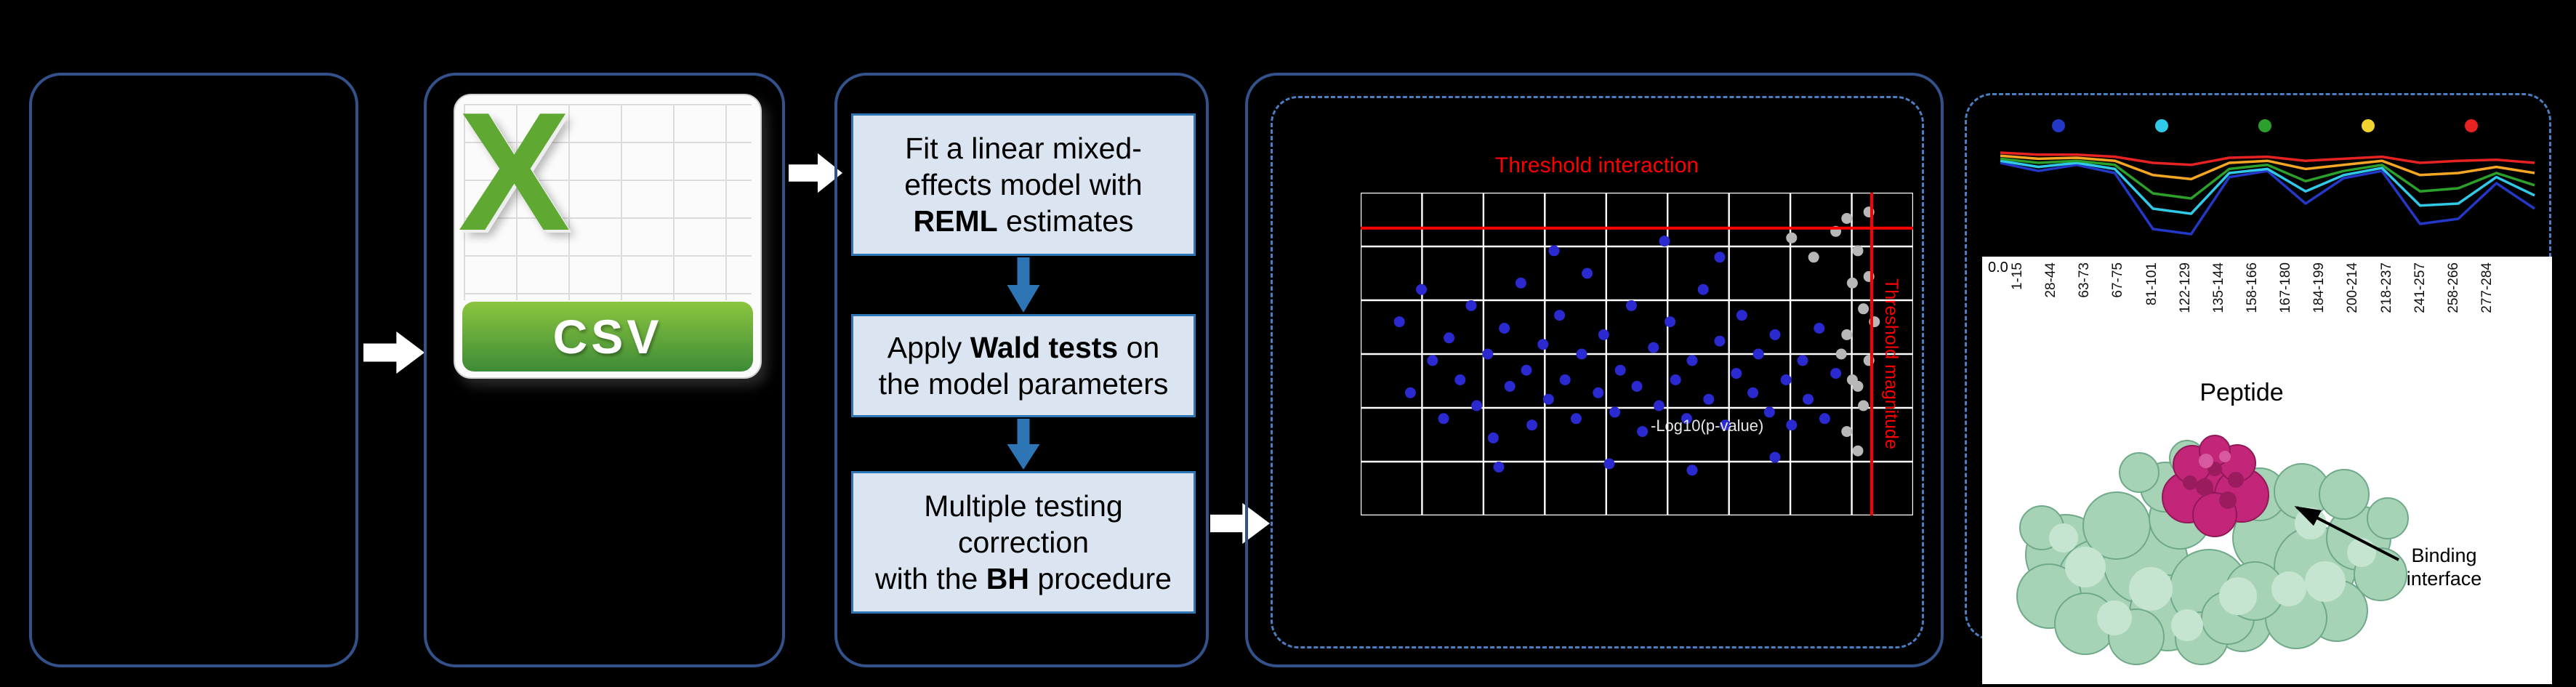 This screenshot has height=687, width=2576. Describe the element at coordinates (2215, 459) in the screenshot. I see `binding-interface-highlights` at that location.